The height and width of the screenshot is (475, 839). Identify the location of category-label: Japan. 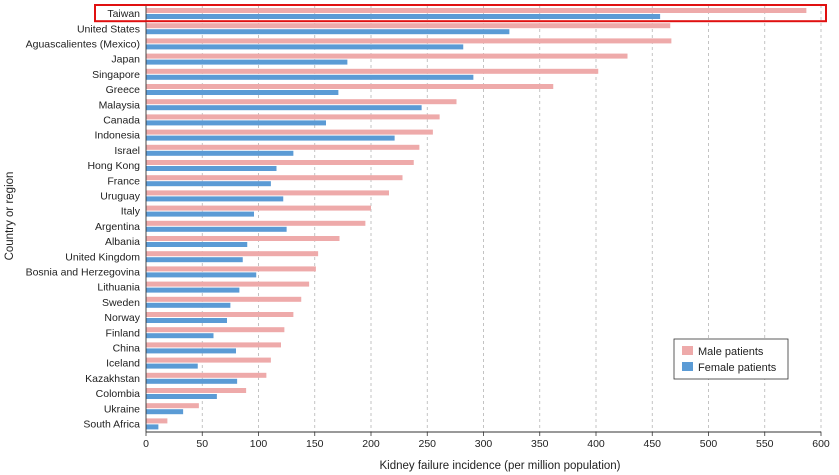
(125, 60).